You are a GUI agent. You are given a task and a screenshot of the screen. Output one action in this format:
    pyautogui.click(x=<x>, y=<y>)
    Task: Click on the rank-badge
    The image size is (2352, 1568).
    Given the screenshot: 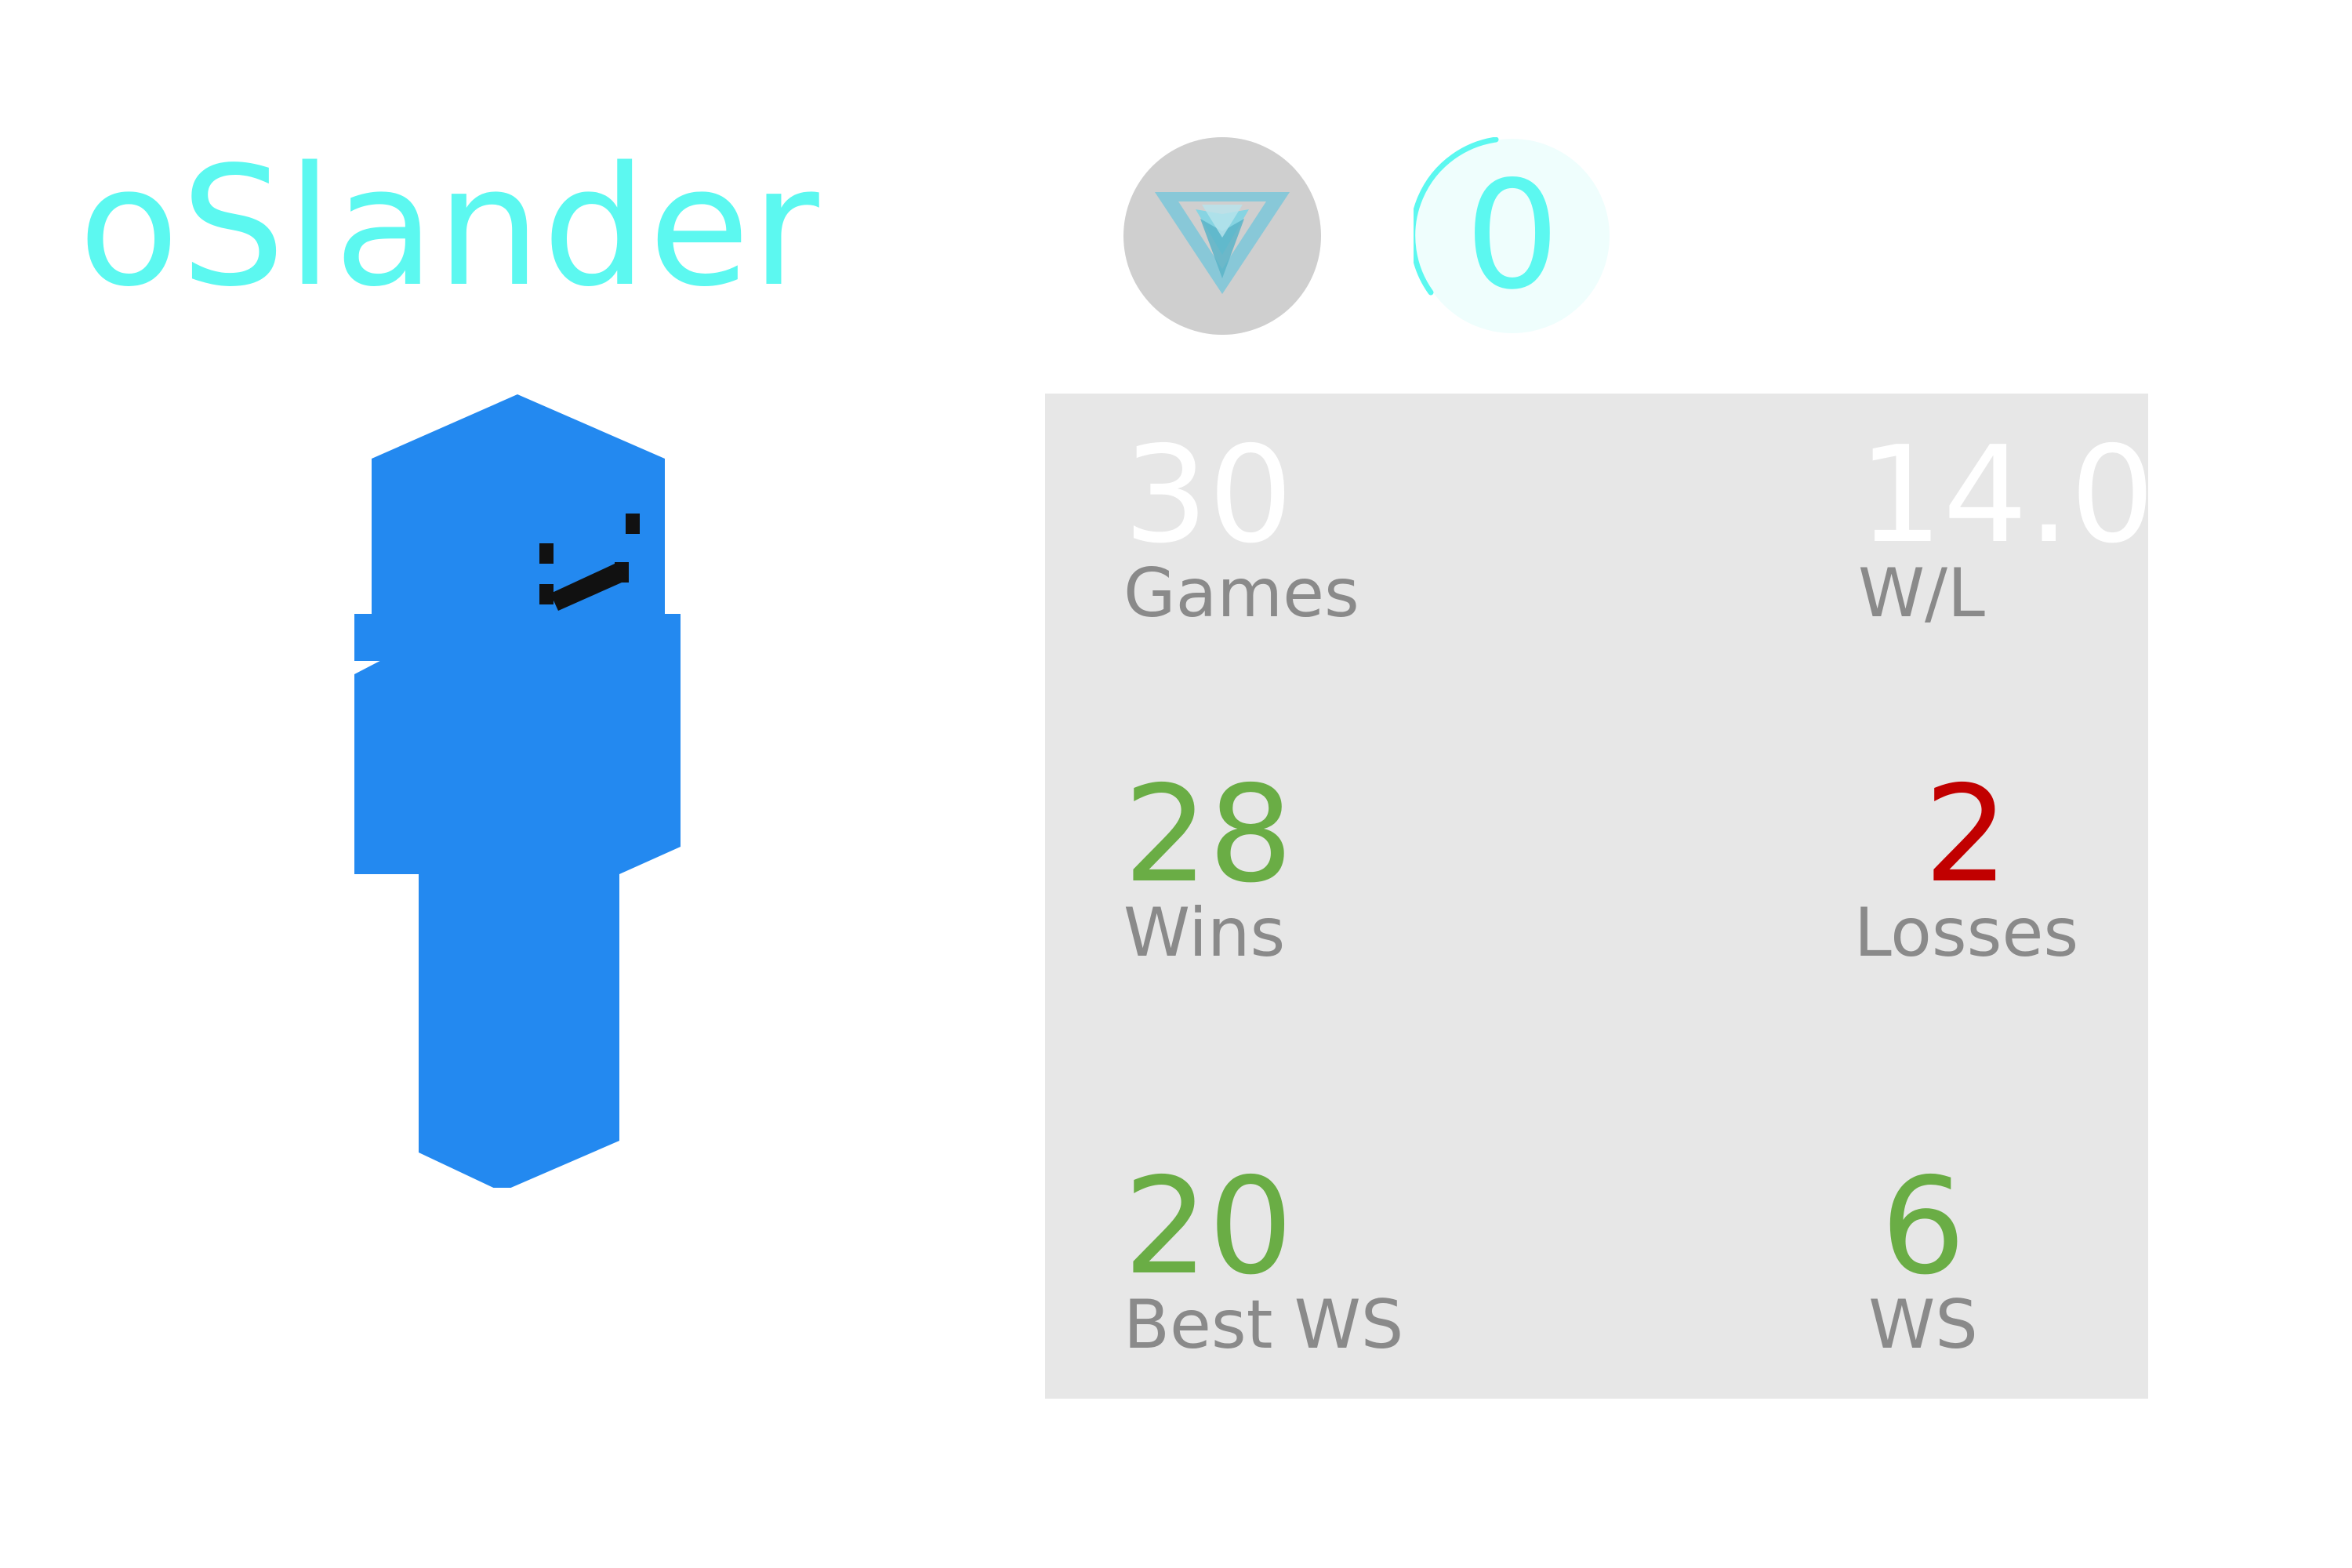 What is the action you would take?
    pyautogui.click(x=1222, y=236)
    